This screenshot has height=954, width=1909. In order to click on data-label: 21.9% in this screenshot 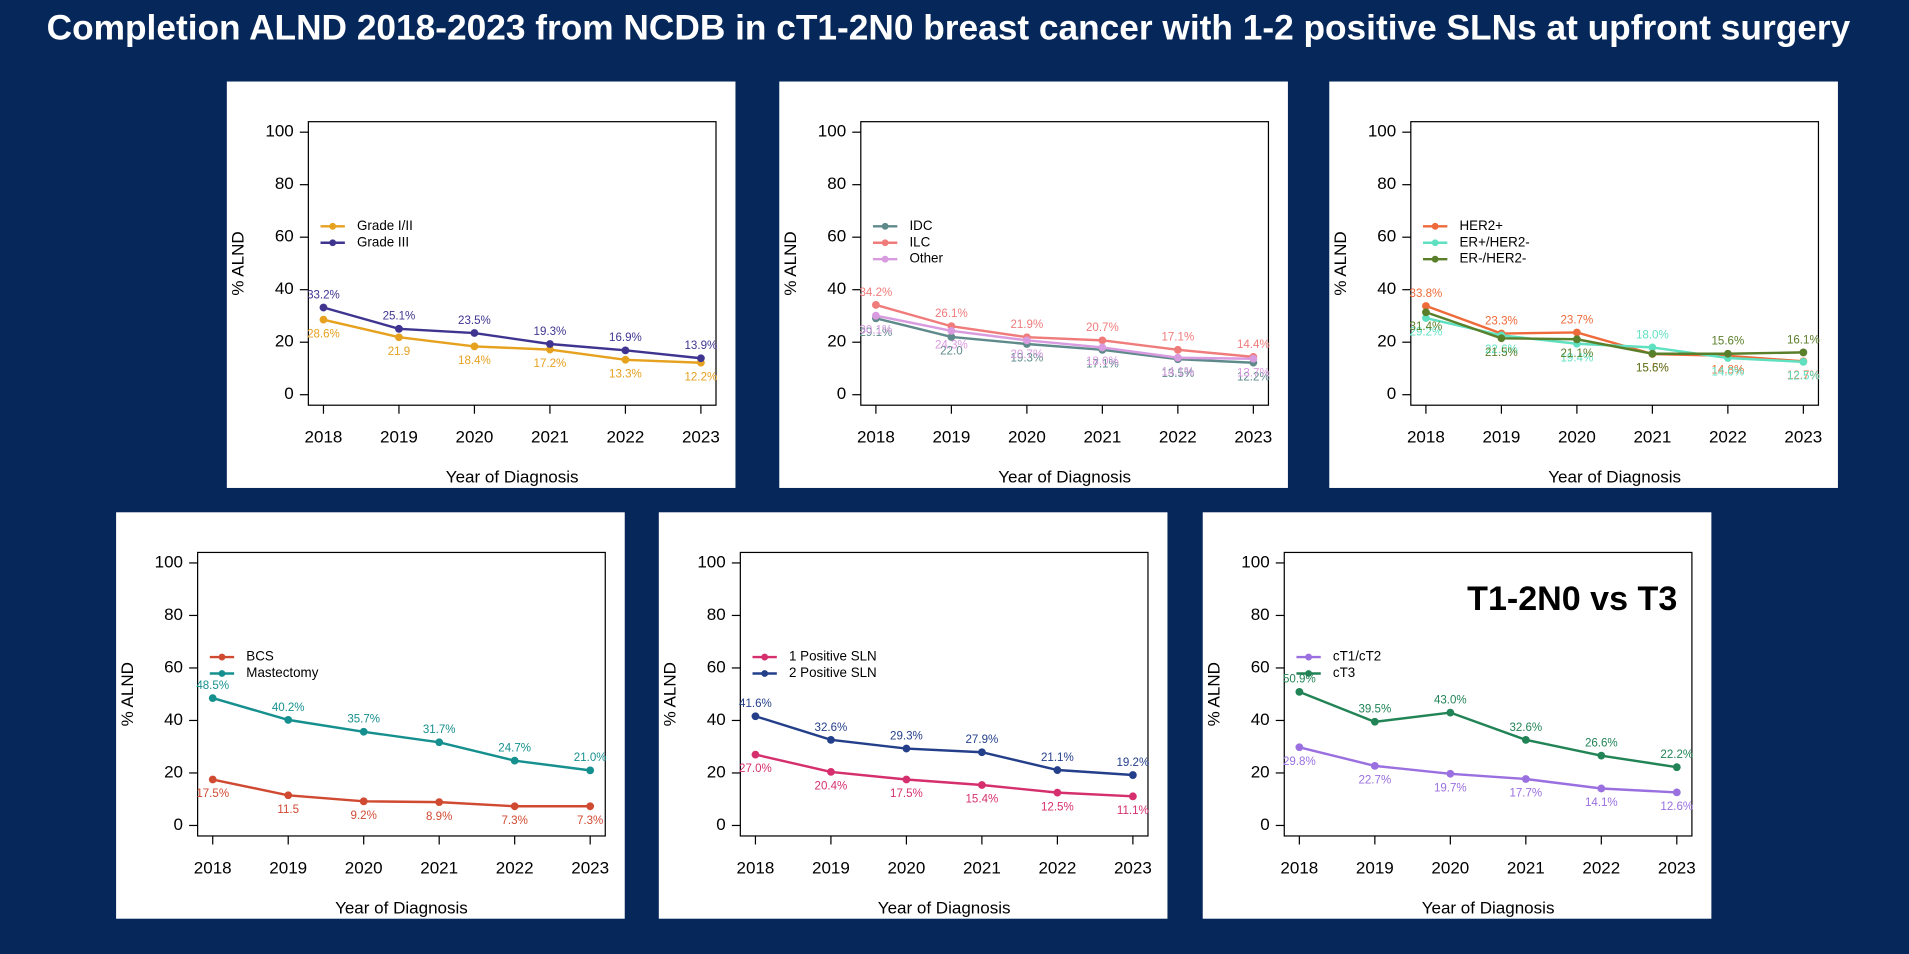, I will do `click(1027, 325)`.